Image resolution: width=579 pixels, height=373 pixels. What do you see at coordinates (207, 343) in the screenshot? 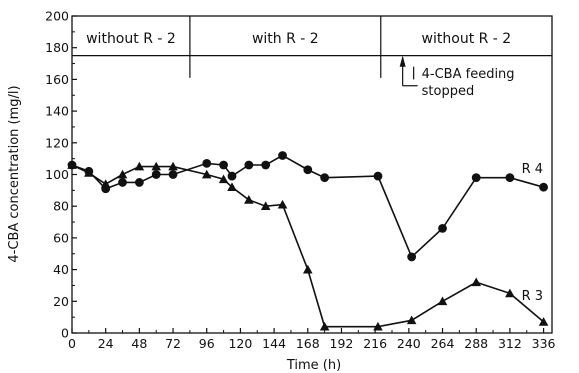
I see `x-tick-label: 96` at bounding box center [207, 343].